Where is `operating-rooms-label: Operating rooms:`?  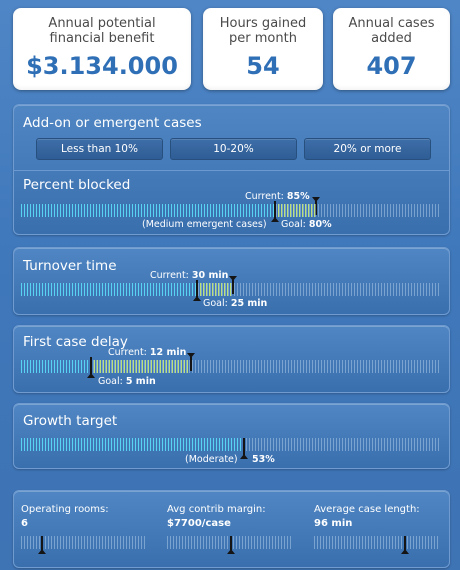
operating-rooms-label: Operating rooms: is located at coordinates (65, 509).